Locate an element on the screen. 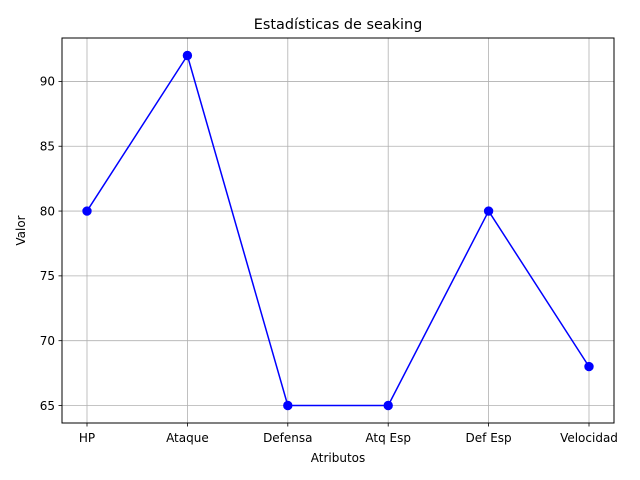 Image resolution: width=640 pixels, height=480 pixels. y-tick-label: 80 is located at coordinates (47, 211).